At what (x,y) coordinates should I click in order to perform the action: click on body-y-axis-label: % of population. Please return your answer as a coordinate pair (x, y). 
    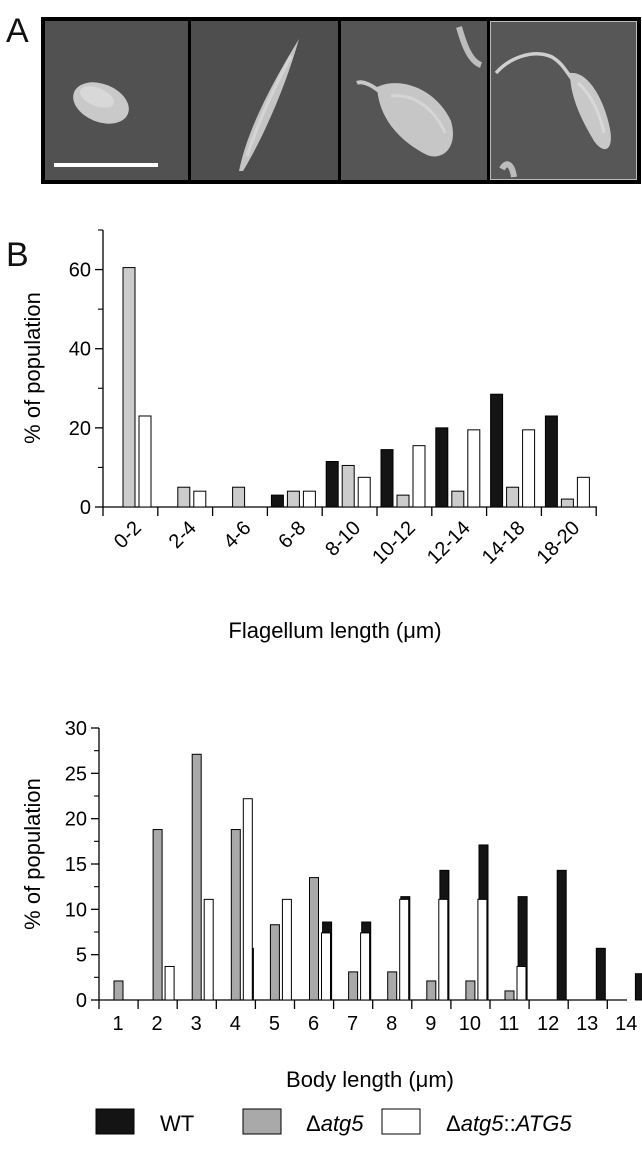
    Looking at the image, I should click on (32, 854).